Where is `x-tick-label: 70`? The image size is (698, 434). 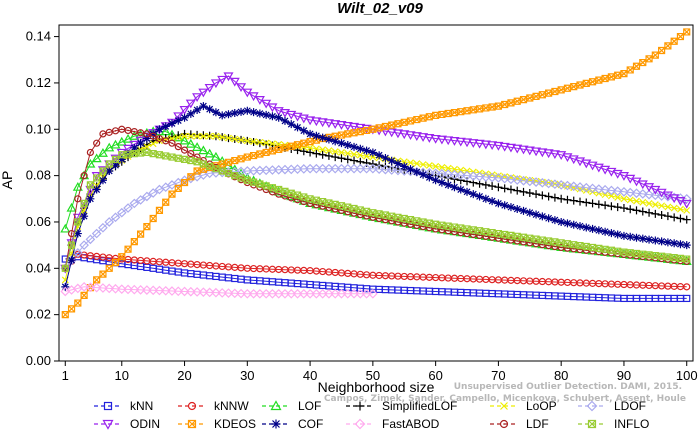 x-tick-label: 70 is located at coordinates (498, 375).